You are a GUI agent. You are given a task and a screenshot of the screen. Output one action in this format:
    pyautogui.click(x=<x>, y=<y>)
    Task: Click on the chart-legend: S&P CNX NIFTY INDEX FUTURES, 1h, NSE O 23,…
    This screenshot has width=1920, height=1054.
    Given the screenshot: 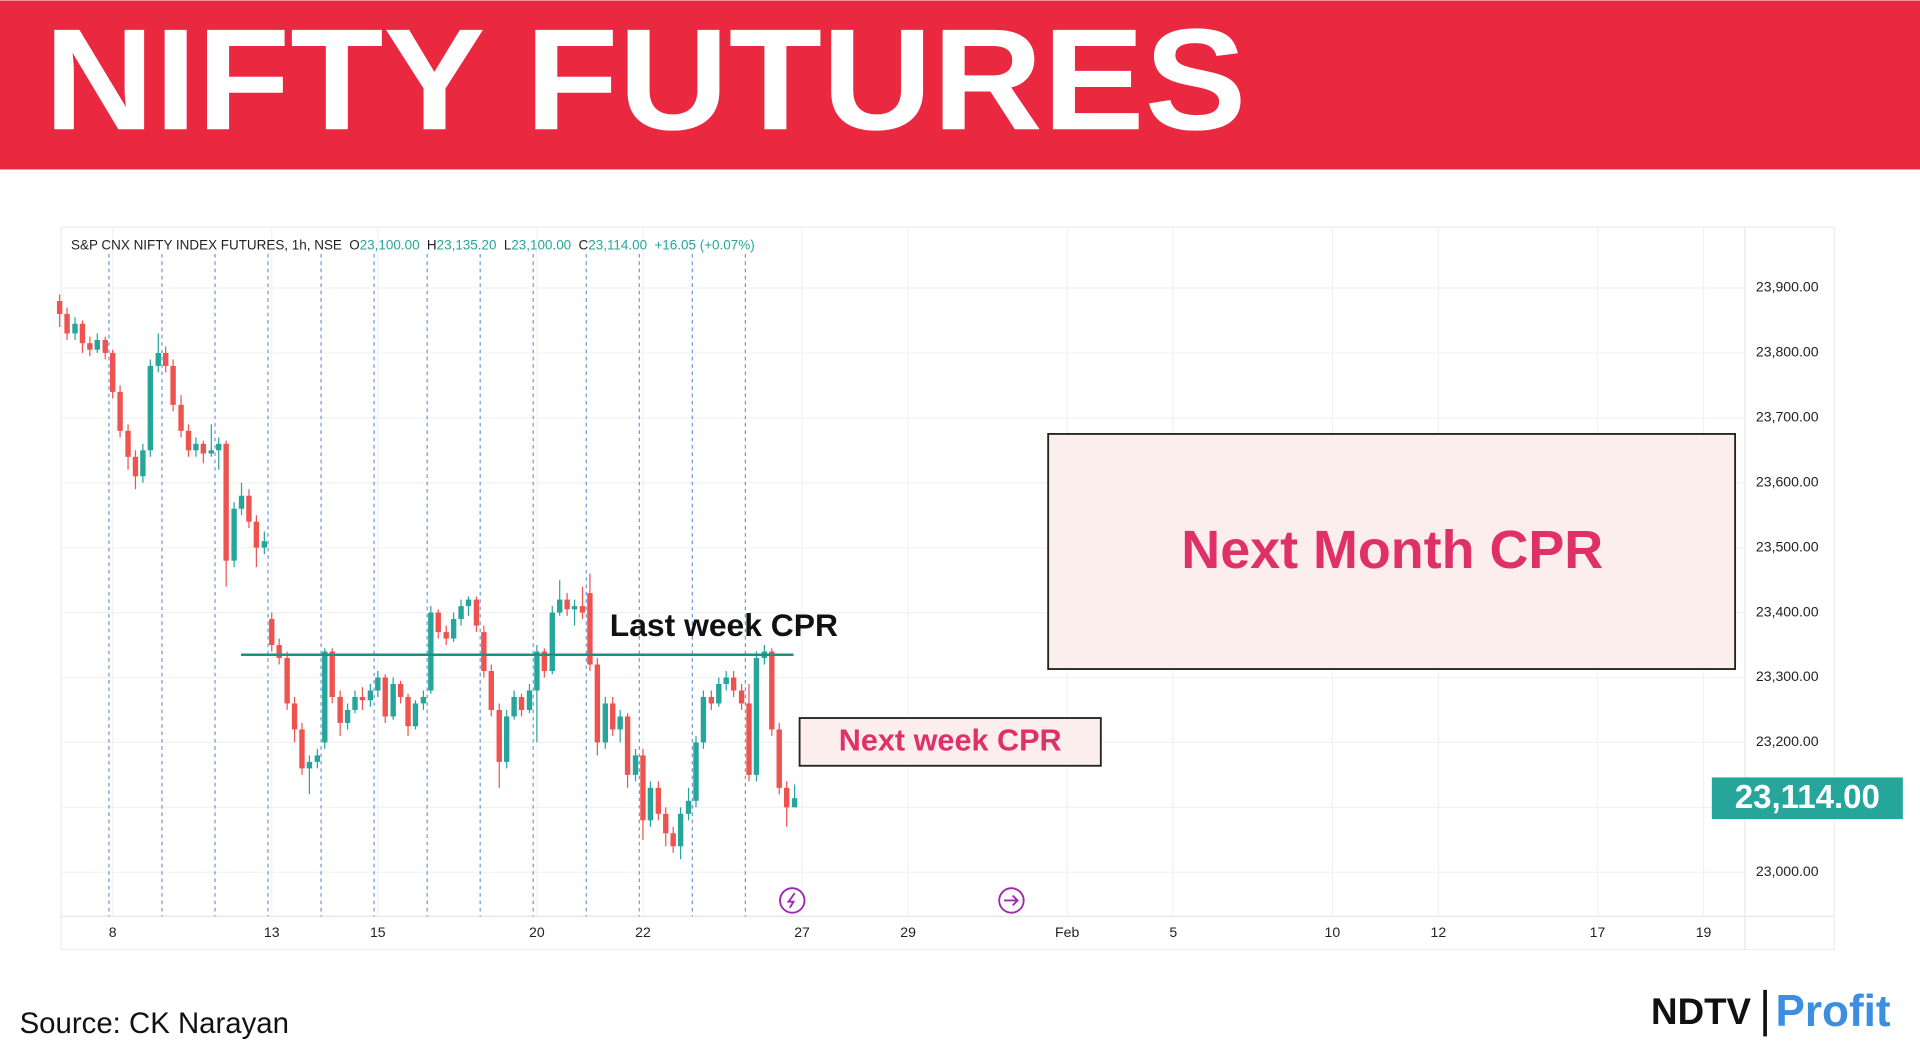 What is the action you would take?
    pyautogui.click(x=413, y=244)
    